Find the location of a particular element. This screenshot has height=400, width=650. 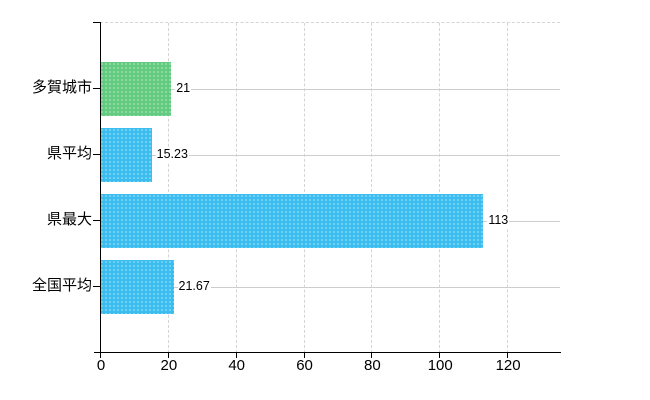

x-axis-line is located at coordinates (327, 352).